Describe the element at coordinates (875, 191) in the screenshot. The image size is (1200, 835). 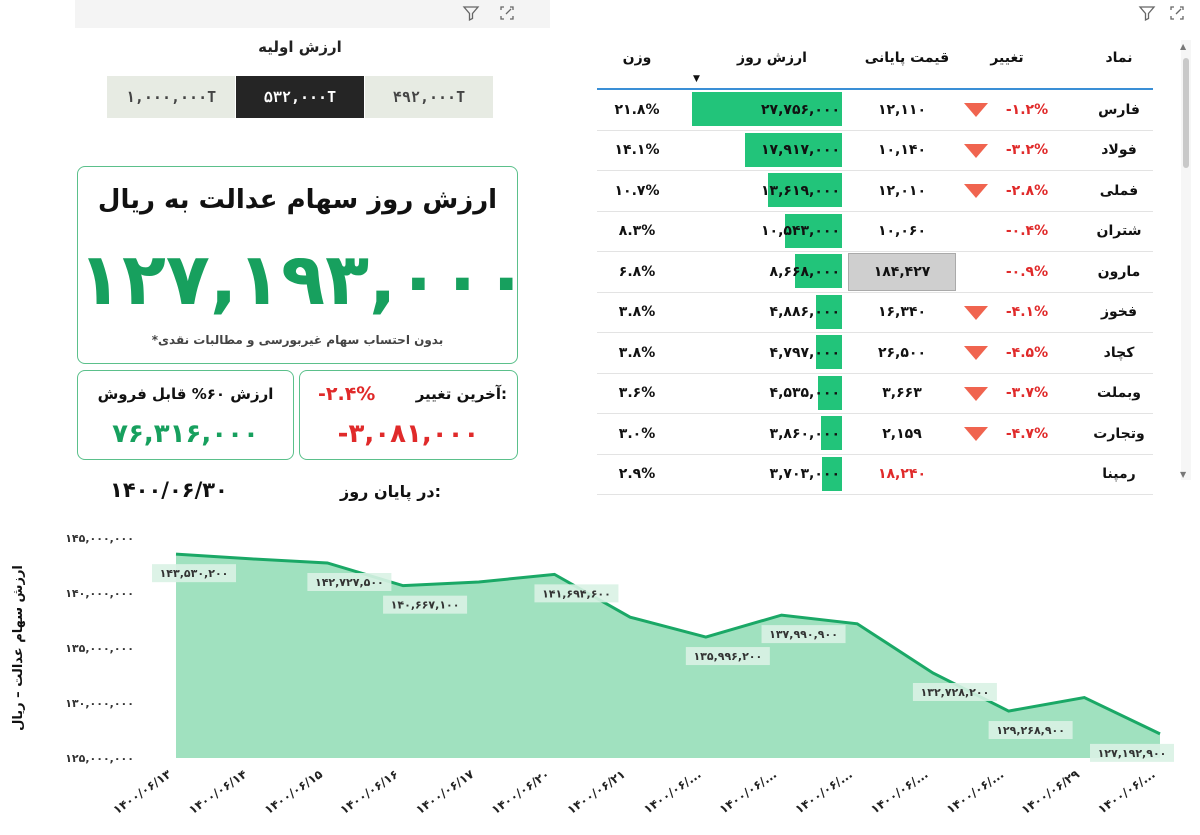
I see `table-row: فملی -۲.۸% ۱۲,۰۱۰ ۱۳,۶۱۹,۰۰۰ ۱۰.۷%` at that location.